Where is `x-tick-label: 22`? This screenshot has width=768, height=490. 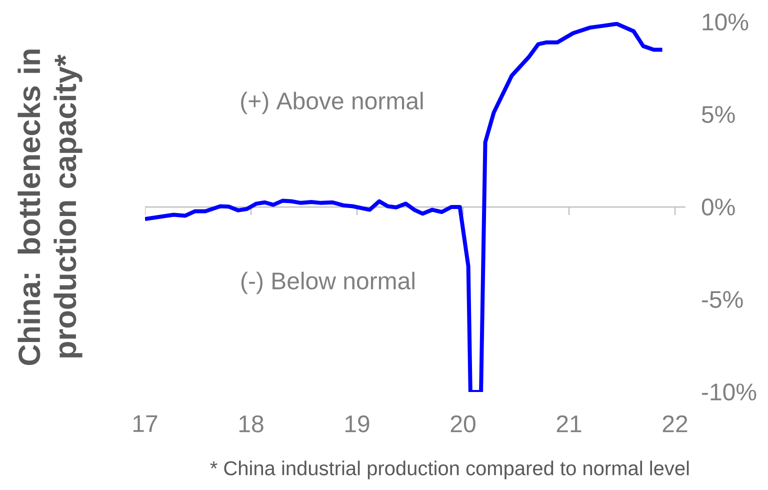 x-tick-label: 22 is located at coordinates (675, 423).